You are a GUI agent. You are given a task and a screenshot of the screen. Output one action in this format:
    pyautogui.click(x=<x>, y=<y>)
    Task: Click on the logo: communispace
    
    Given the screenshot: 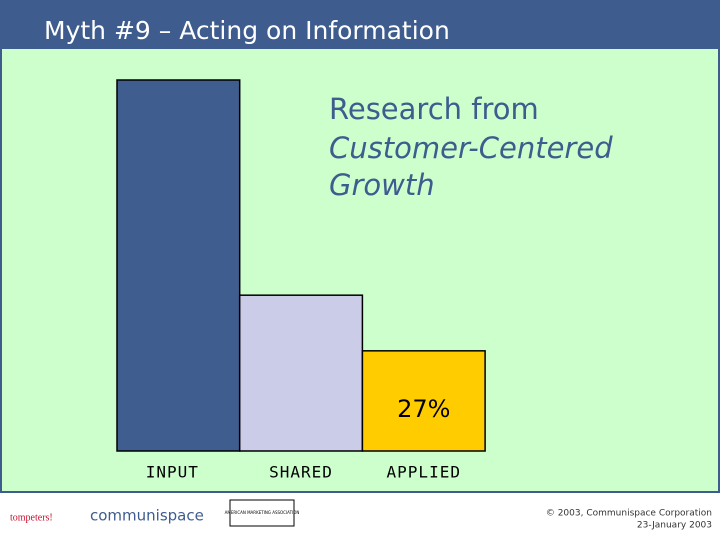 What is the action you would take?
    pyautogui.click(x=147, y=516)
    